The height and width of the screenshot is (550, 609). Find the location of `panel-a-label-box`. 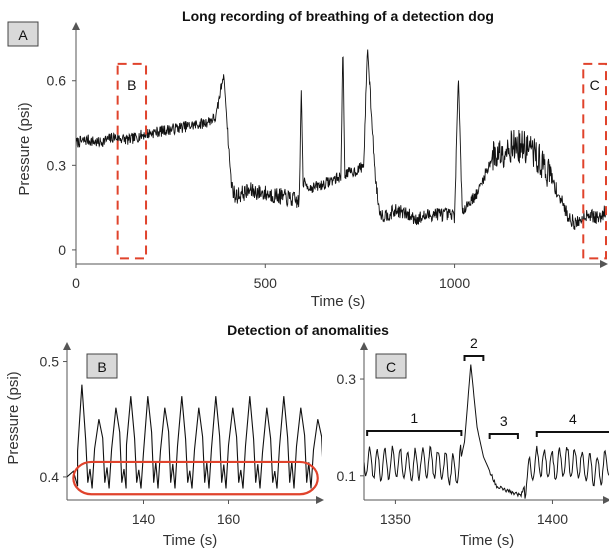

panel-a-label-box is located at coordinates (23, 34).